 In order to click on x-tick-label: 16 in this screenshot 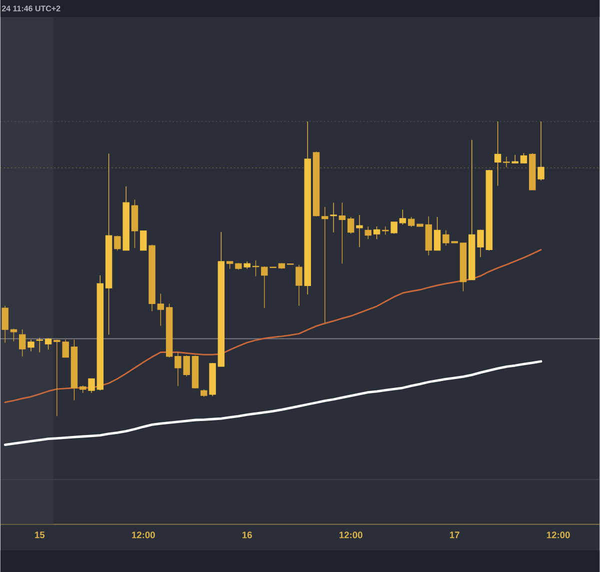, I will do `click(247, 535)`.